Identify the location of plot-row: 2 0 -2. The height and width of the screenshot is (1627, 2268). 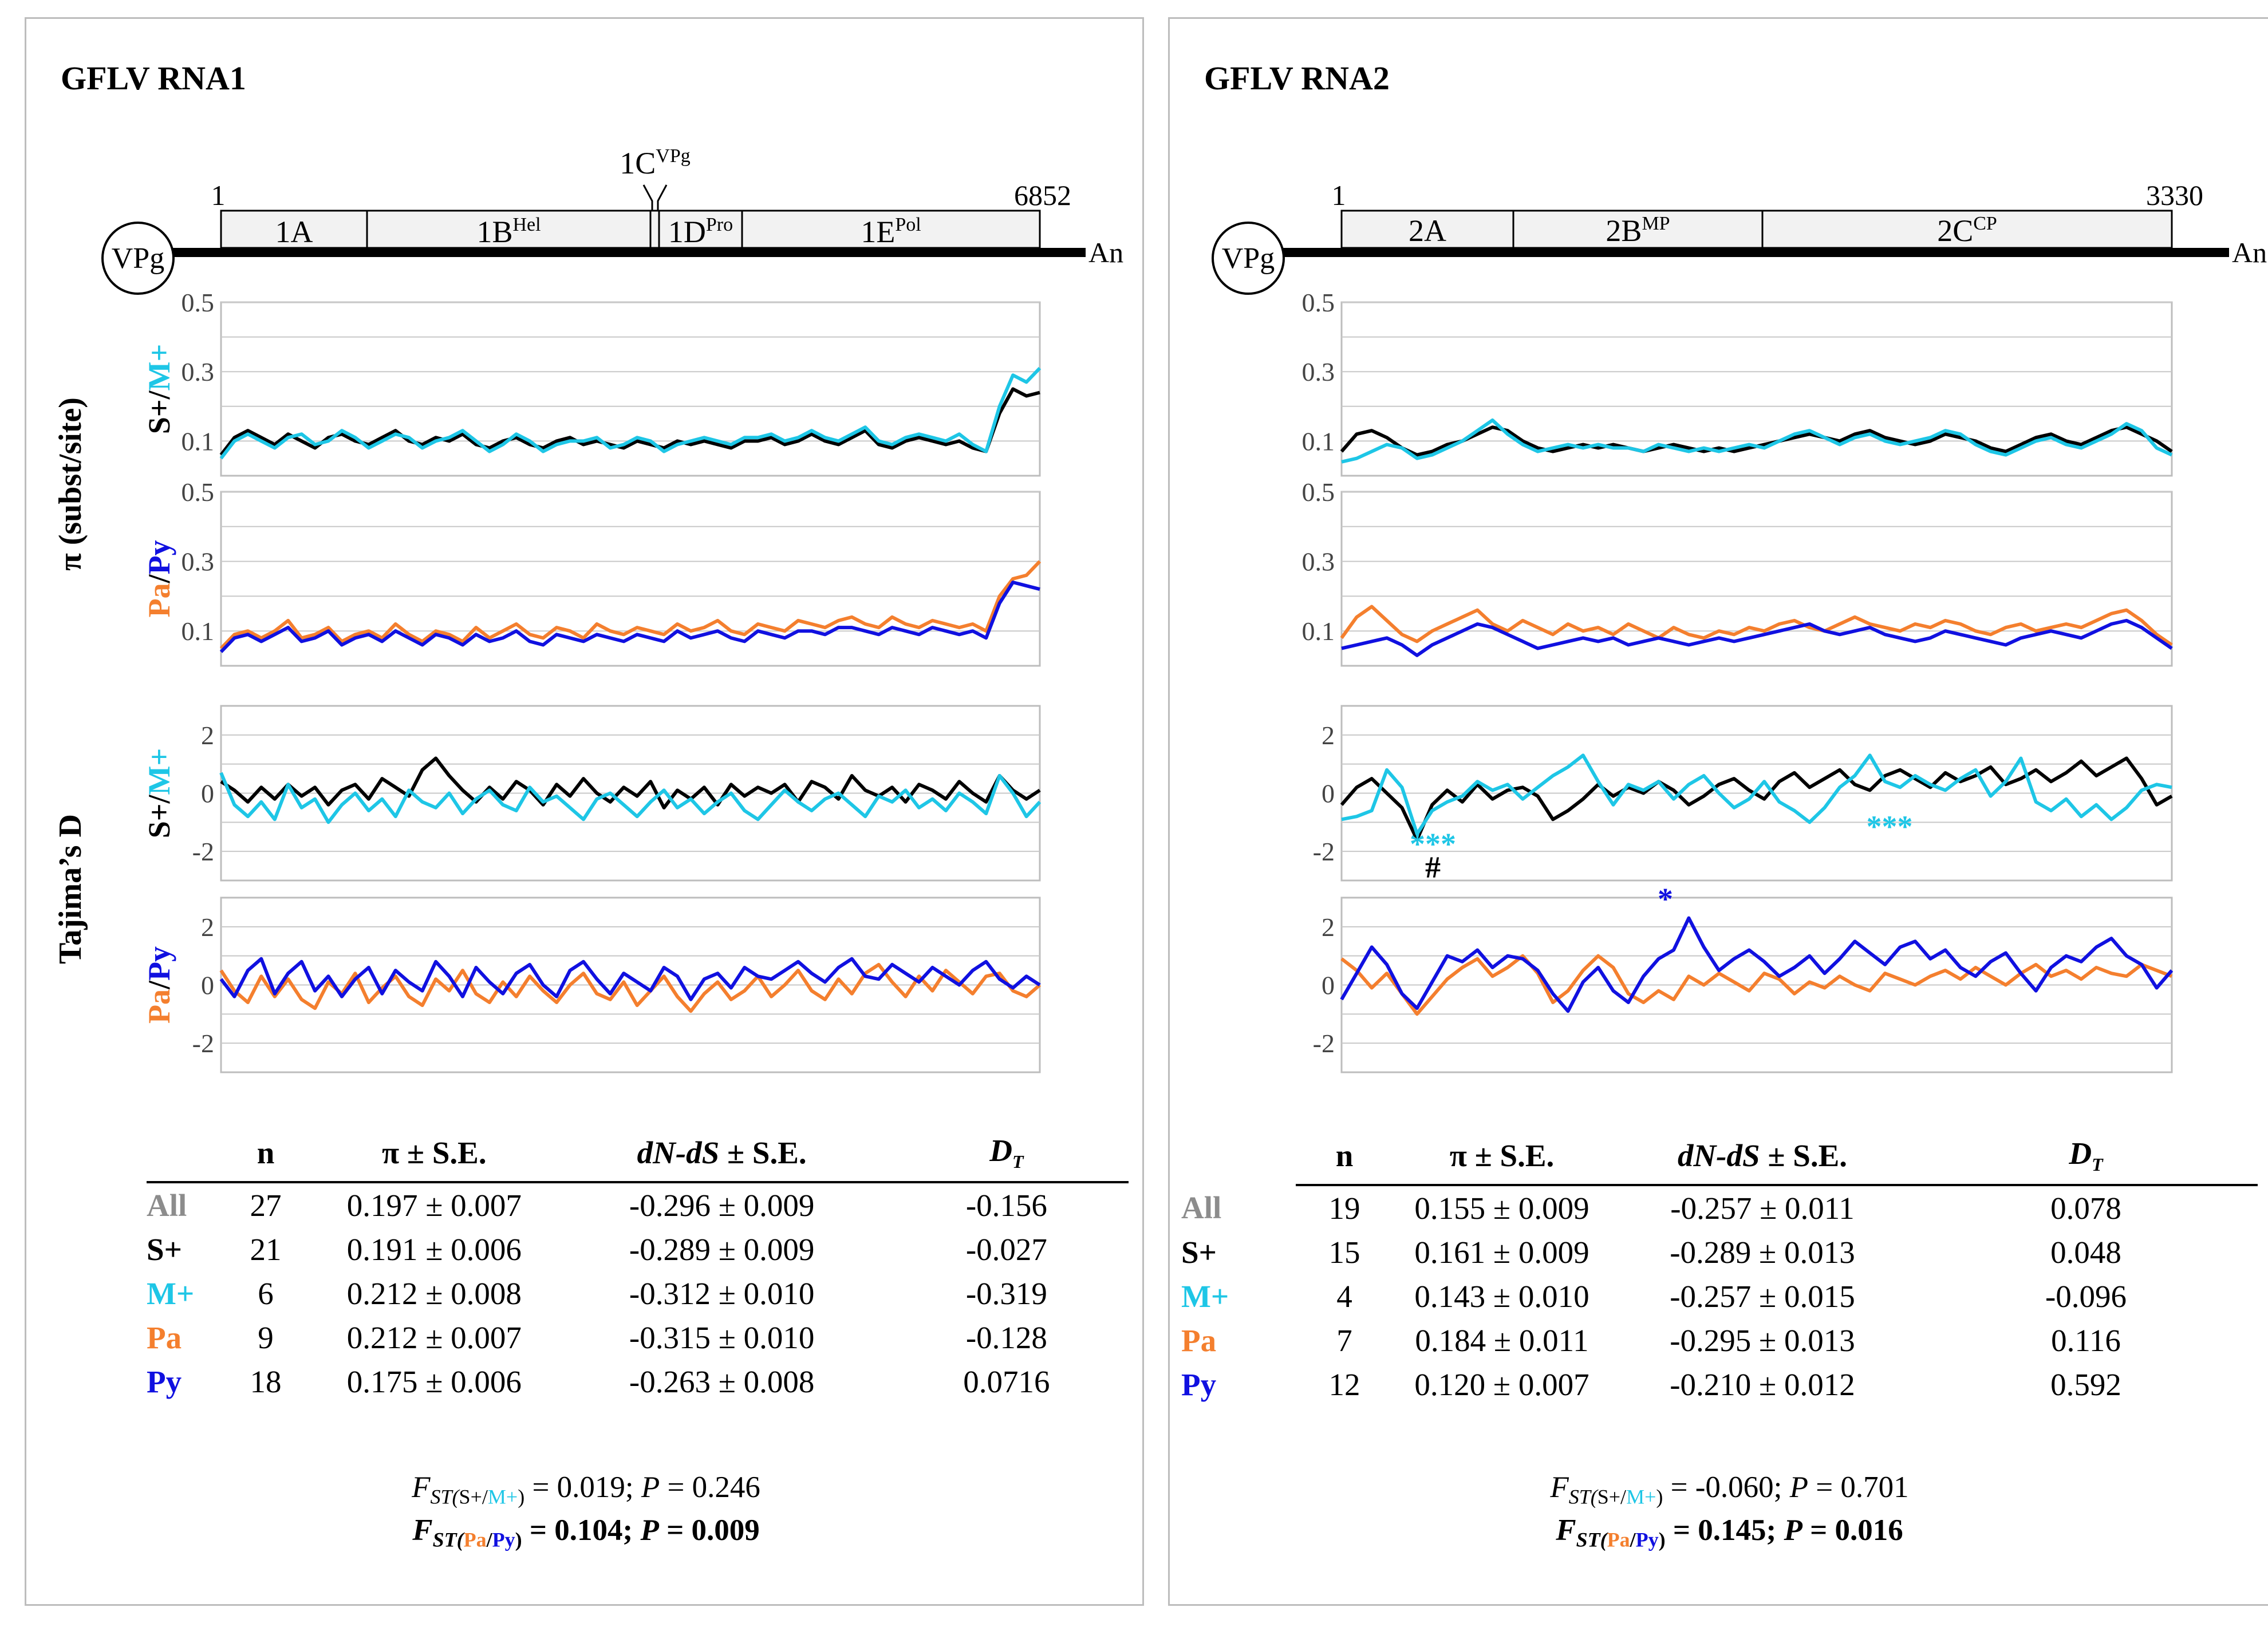
(616, 985).